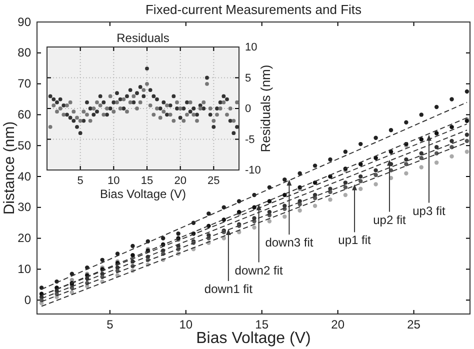 This screenshot has height=349, width=474. Describe the element at coordinates (265, 108) in the screenshot. I see `y-axis-title: Residuals (nm)` at that location.